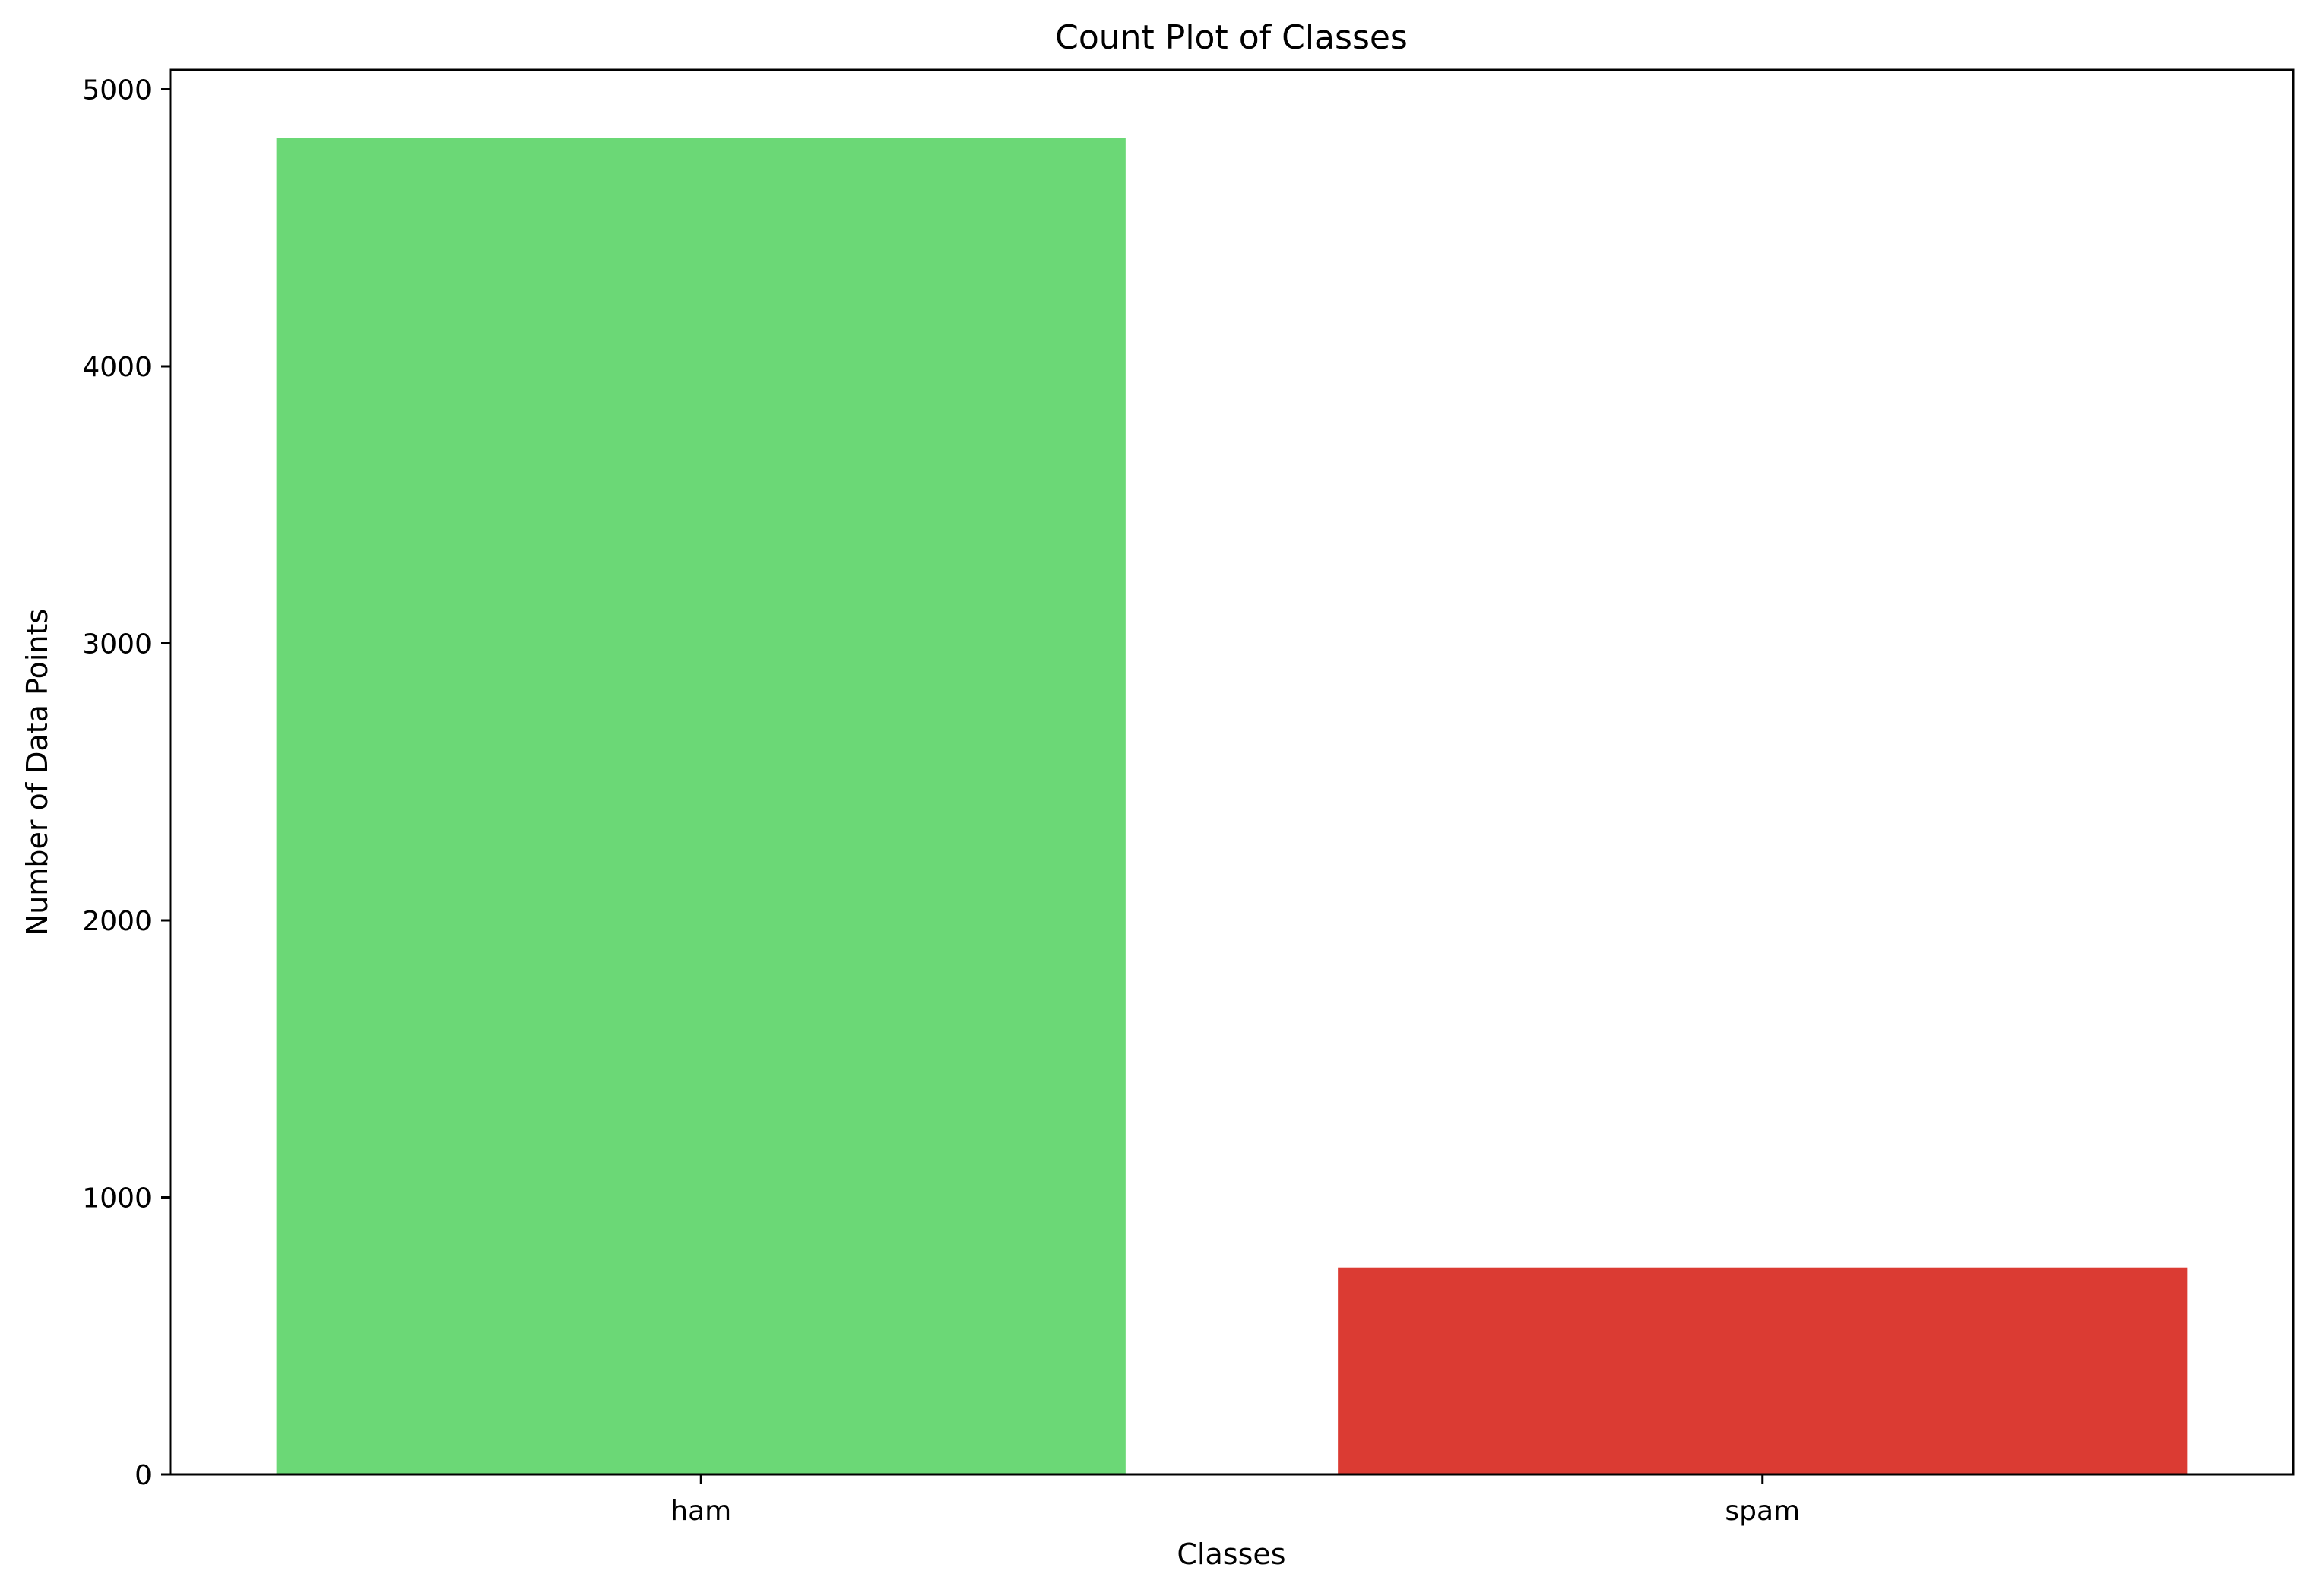 Image resolution: width=2313 pixels, height=1596 pixels. What do you see at coordinates (117, 367) in the screenshot?
I see `y-tick-label: 4000` at bounding box center [117, 367].